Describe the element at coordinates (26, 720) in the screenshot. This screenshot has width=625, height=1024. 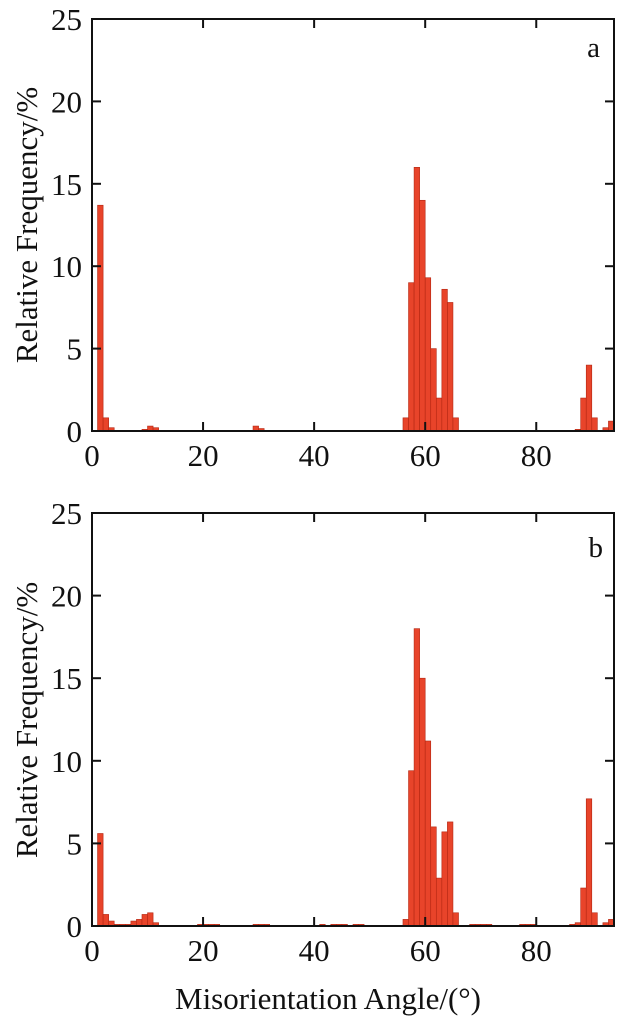
I see `panel-b-y-axis-title: Relative Frequency/%` at that location.